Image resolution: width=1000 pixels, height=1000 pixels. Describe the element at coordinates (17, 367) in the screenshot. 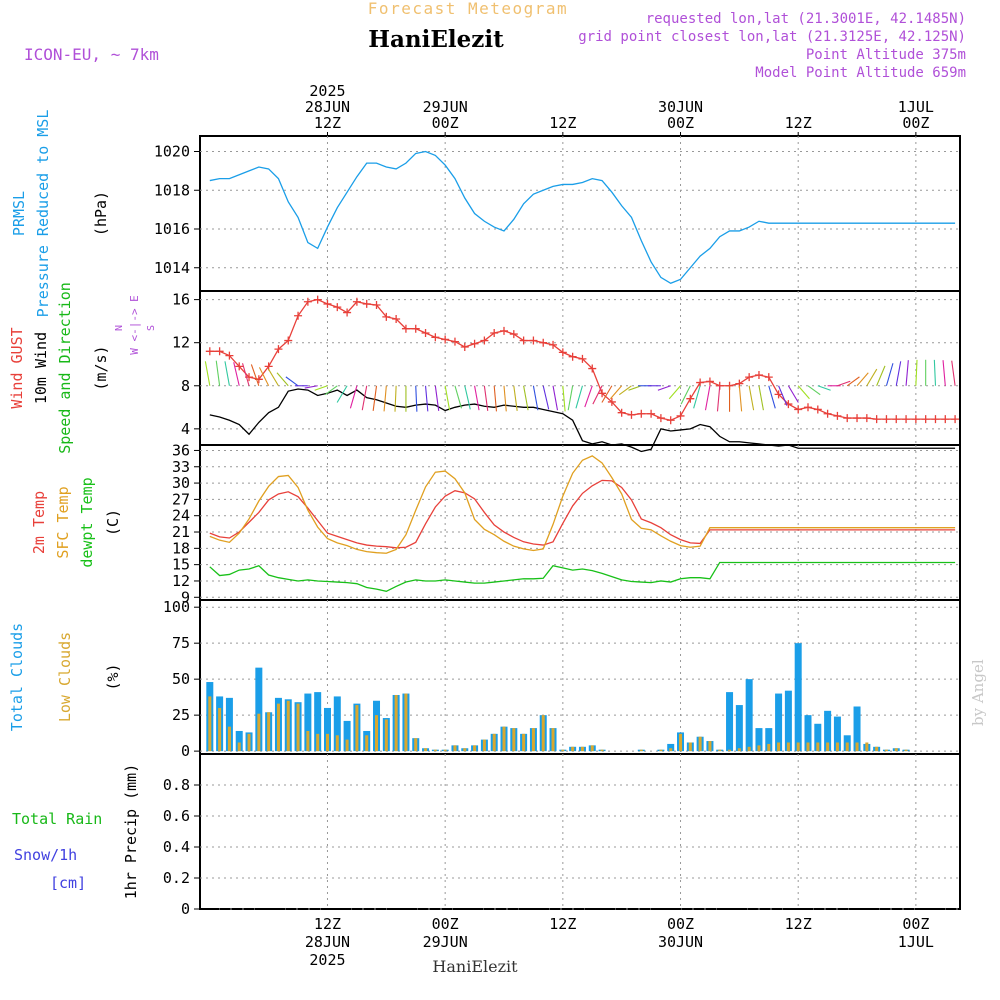

I see `gust-label: Wind GUST` at that location.